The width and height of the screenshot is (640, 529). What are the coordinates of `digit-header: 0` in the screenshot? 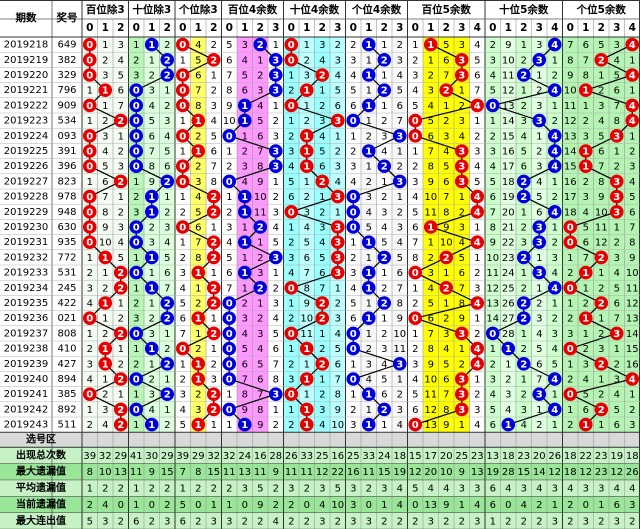 It's located at (353, 28).